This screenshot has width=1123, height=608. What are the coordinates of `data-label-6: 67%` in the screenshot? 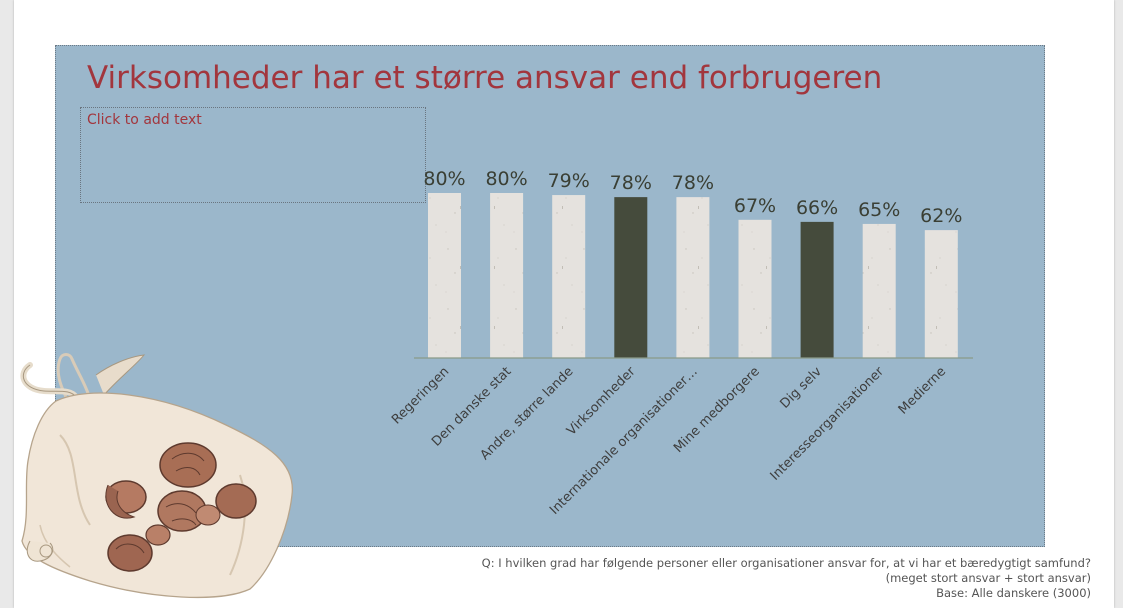 It's located at (755, 206).